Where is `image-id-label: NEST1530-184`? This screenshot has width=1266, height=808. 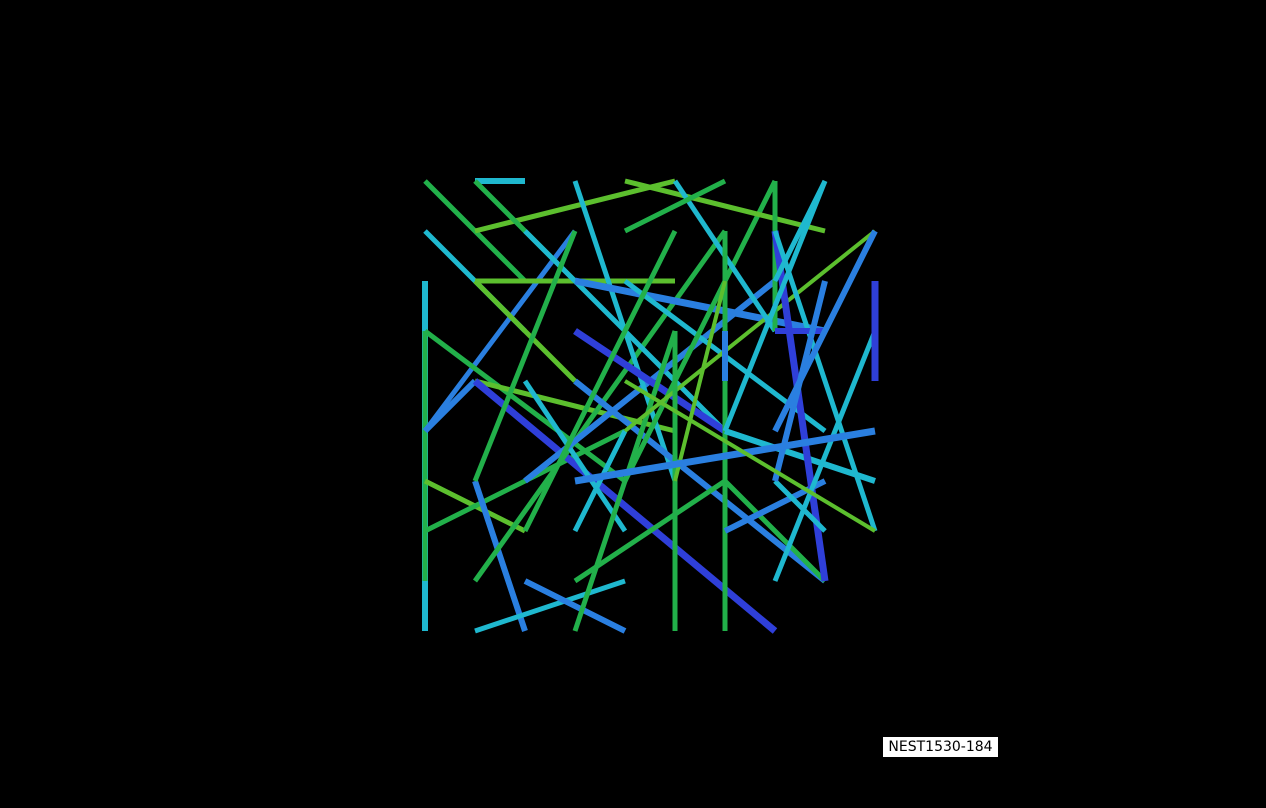
image-id-label: NEST1530-184 is located at coordinates (940, 747).